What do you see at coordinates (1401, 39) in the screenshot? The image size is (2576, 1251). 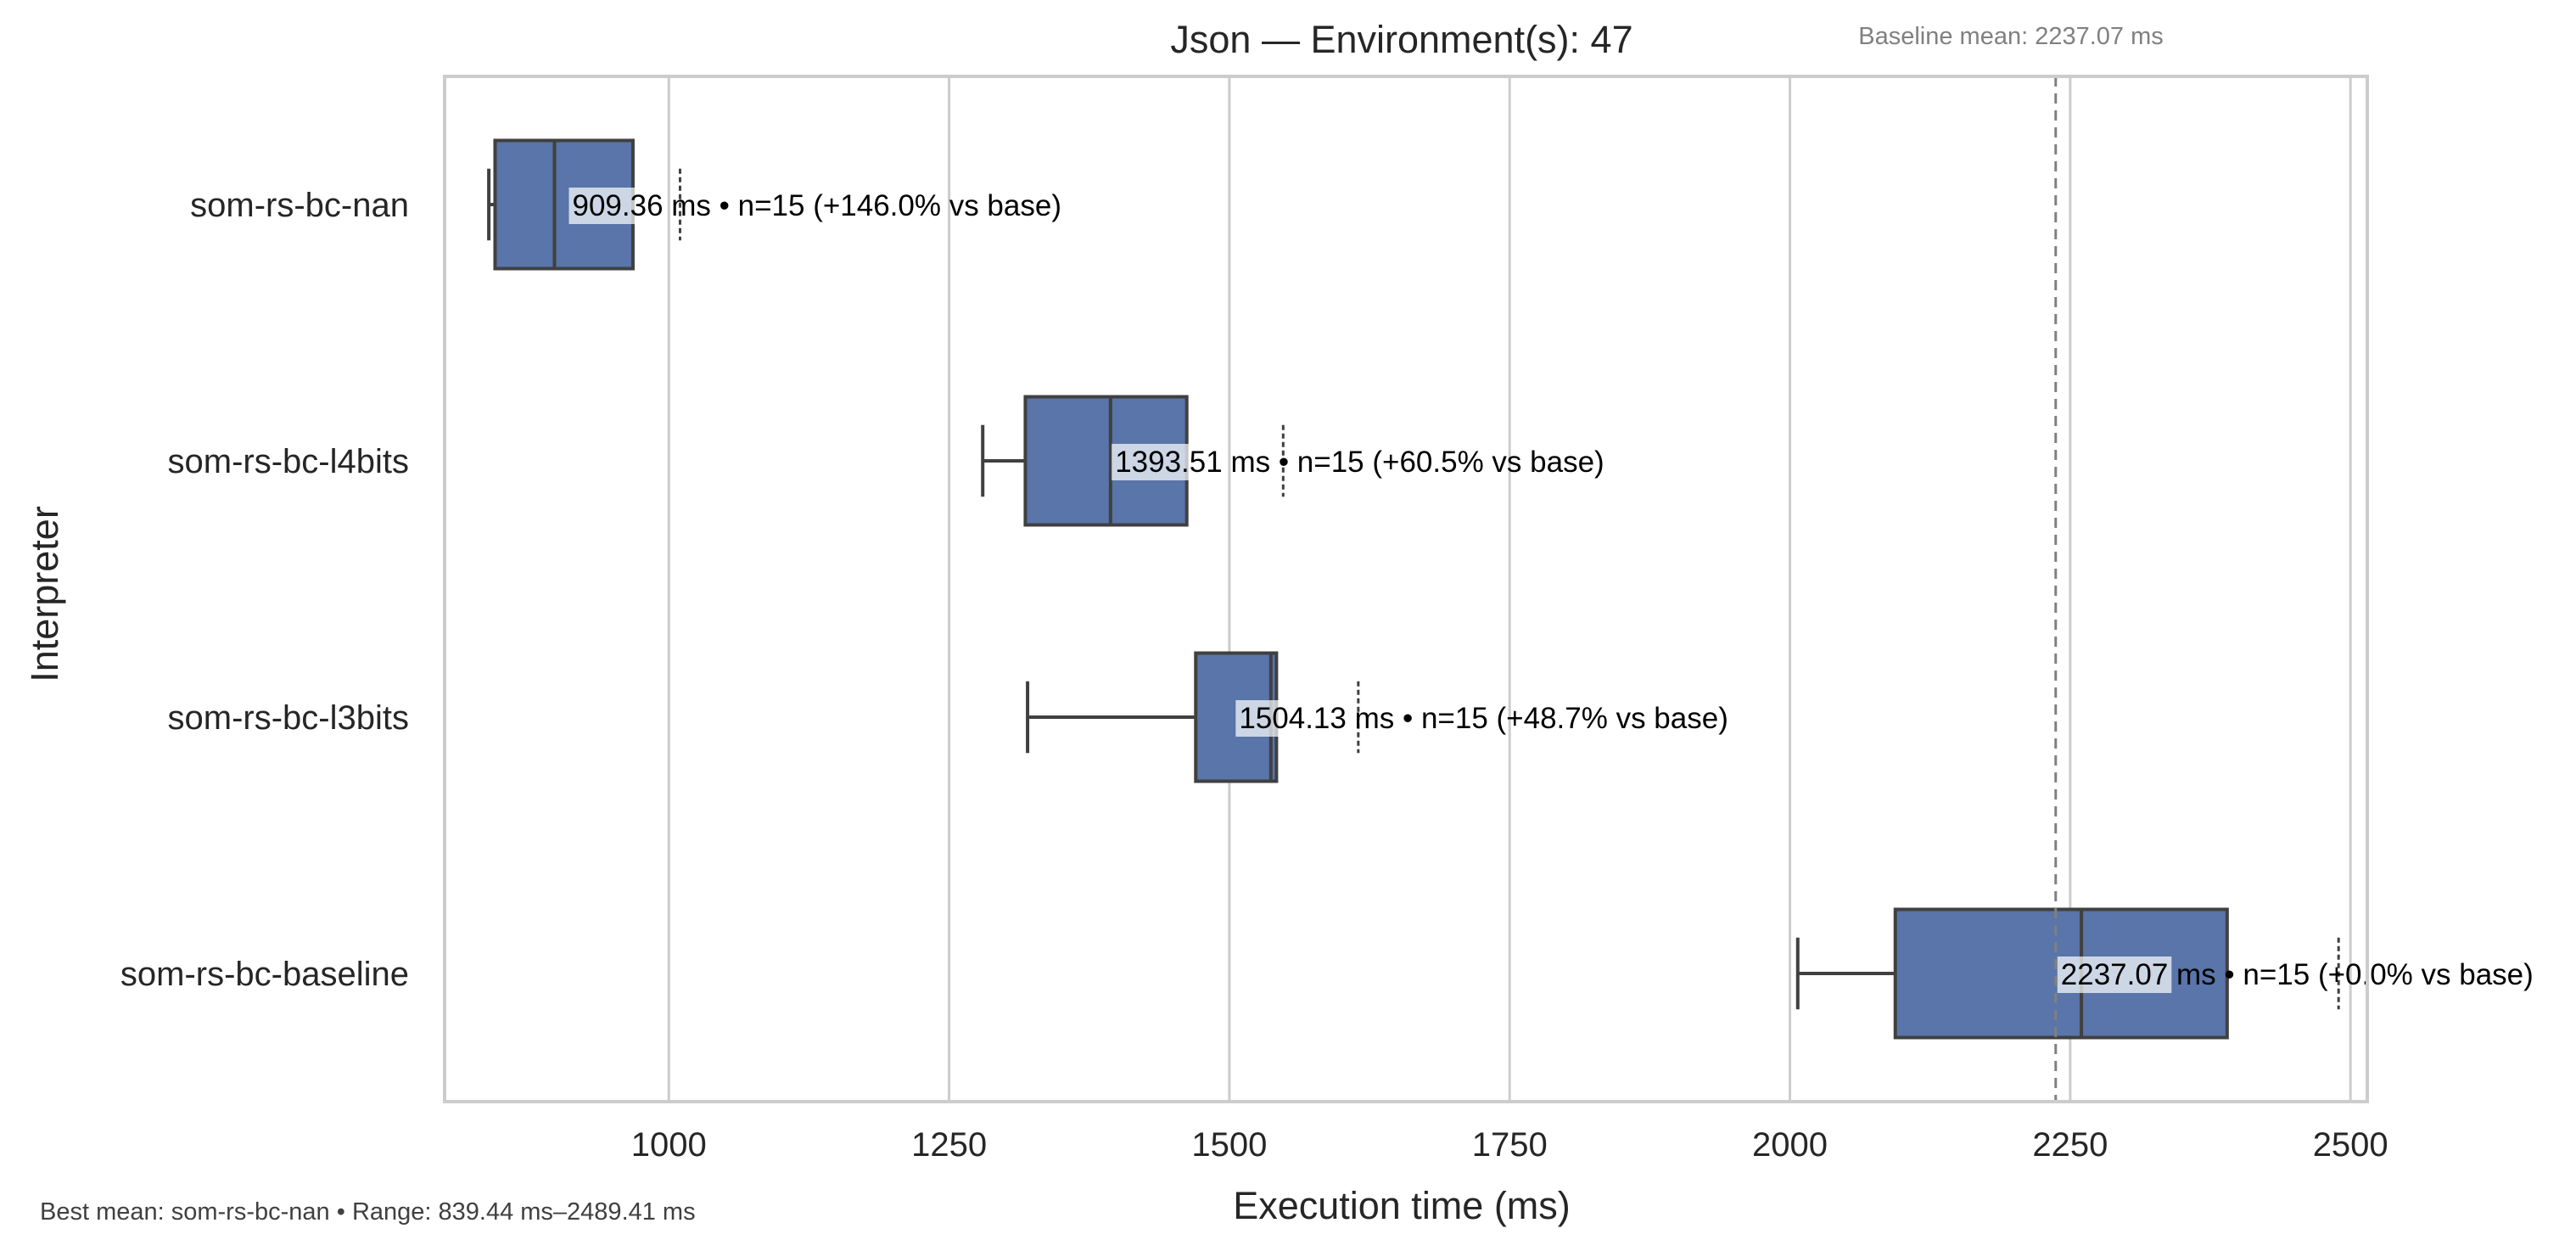 I see `chart-title: Json — Environment(s): 47` at bounding box center [1401, 39].